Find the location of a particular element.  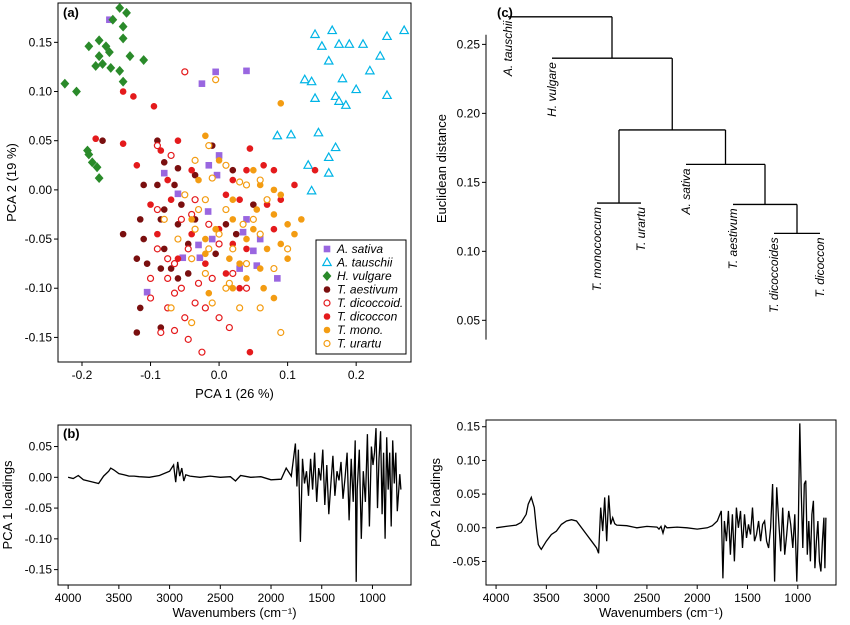

y-axis-label: PCA 1 loadings is located at coordinates (7, 504).